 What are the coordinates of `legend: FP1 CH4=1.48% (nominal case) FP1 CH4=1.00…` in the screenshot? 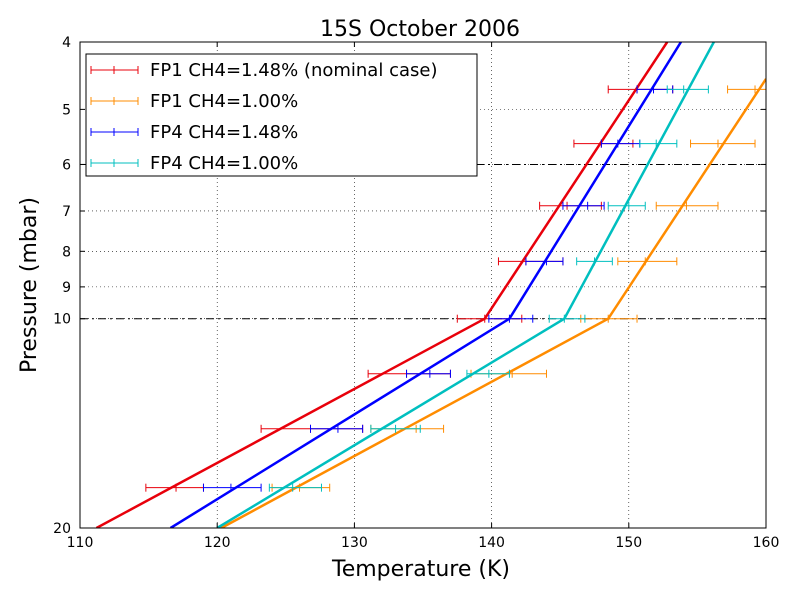 It's located at (281, 115).